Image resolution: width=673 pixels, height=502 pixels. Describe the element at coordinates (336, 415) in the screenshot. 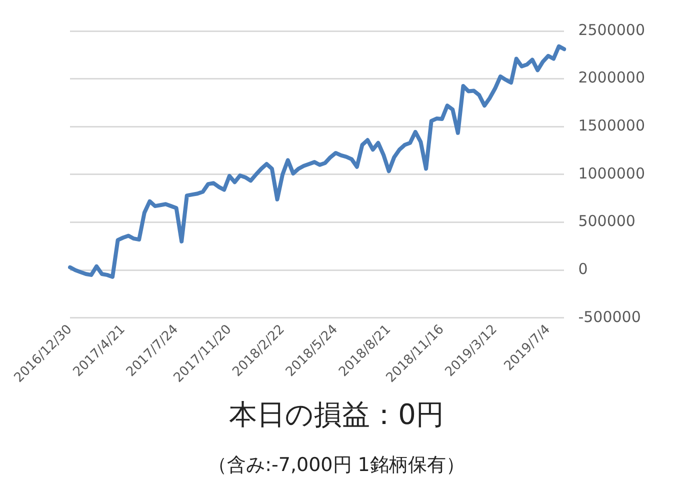

I see `text: 本日の損益：0円` at that location.